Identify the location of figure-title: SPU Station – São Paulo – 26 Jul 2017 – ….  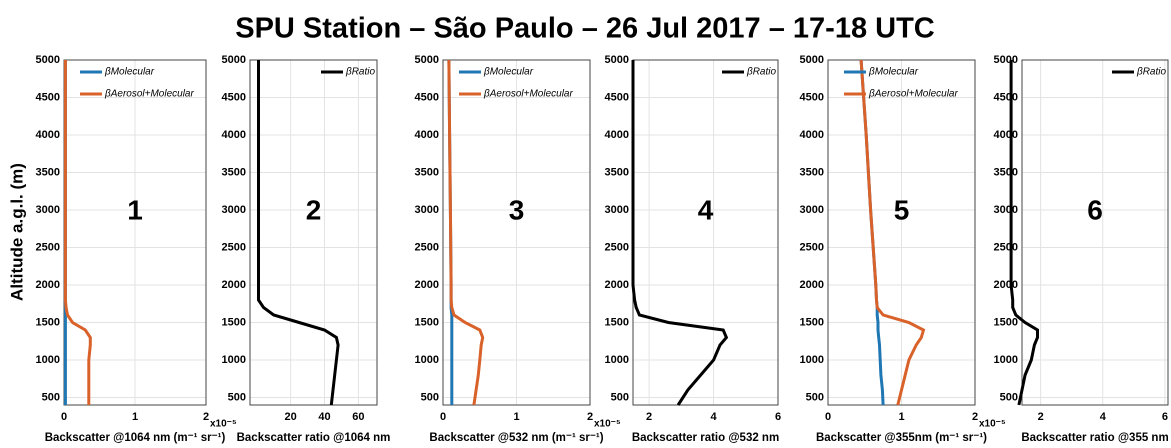
(585, 29).